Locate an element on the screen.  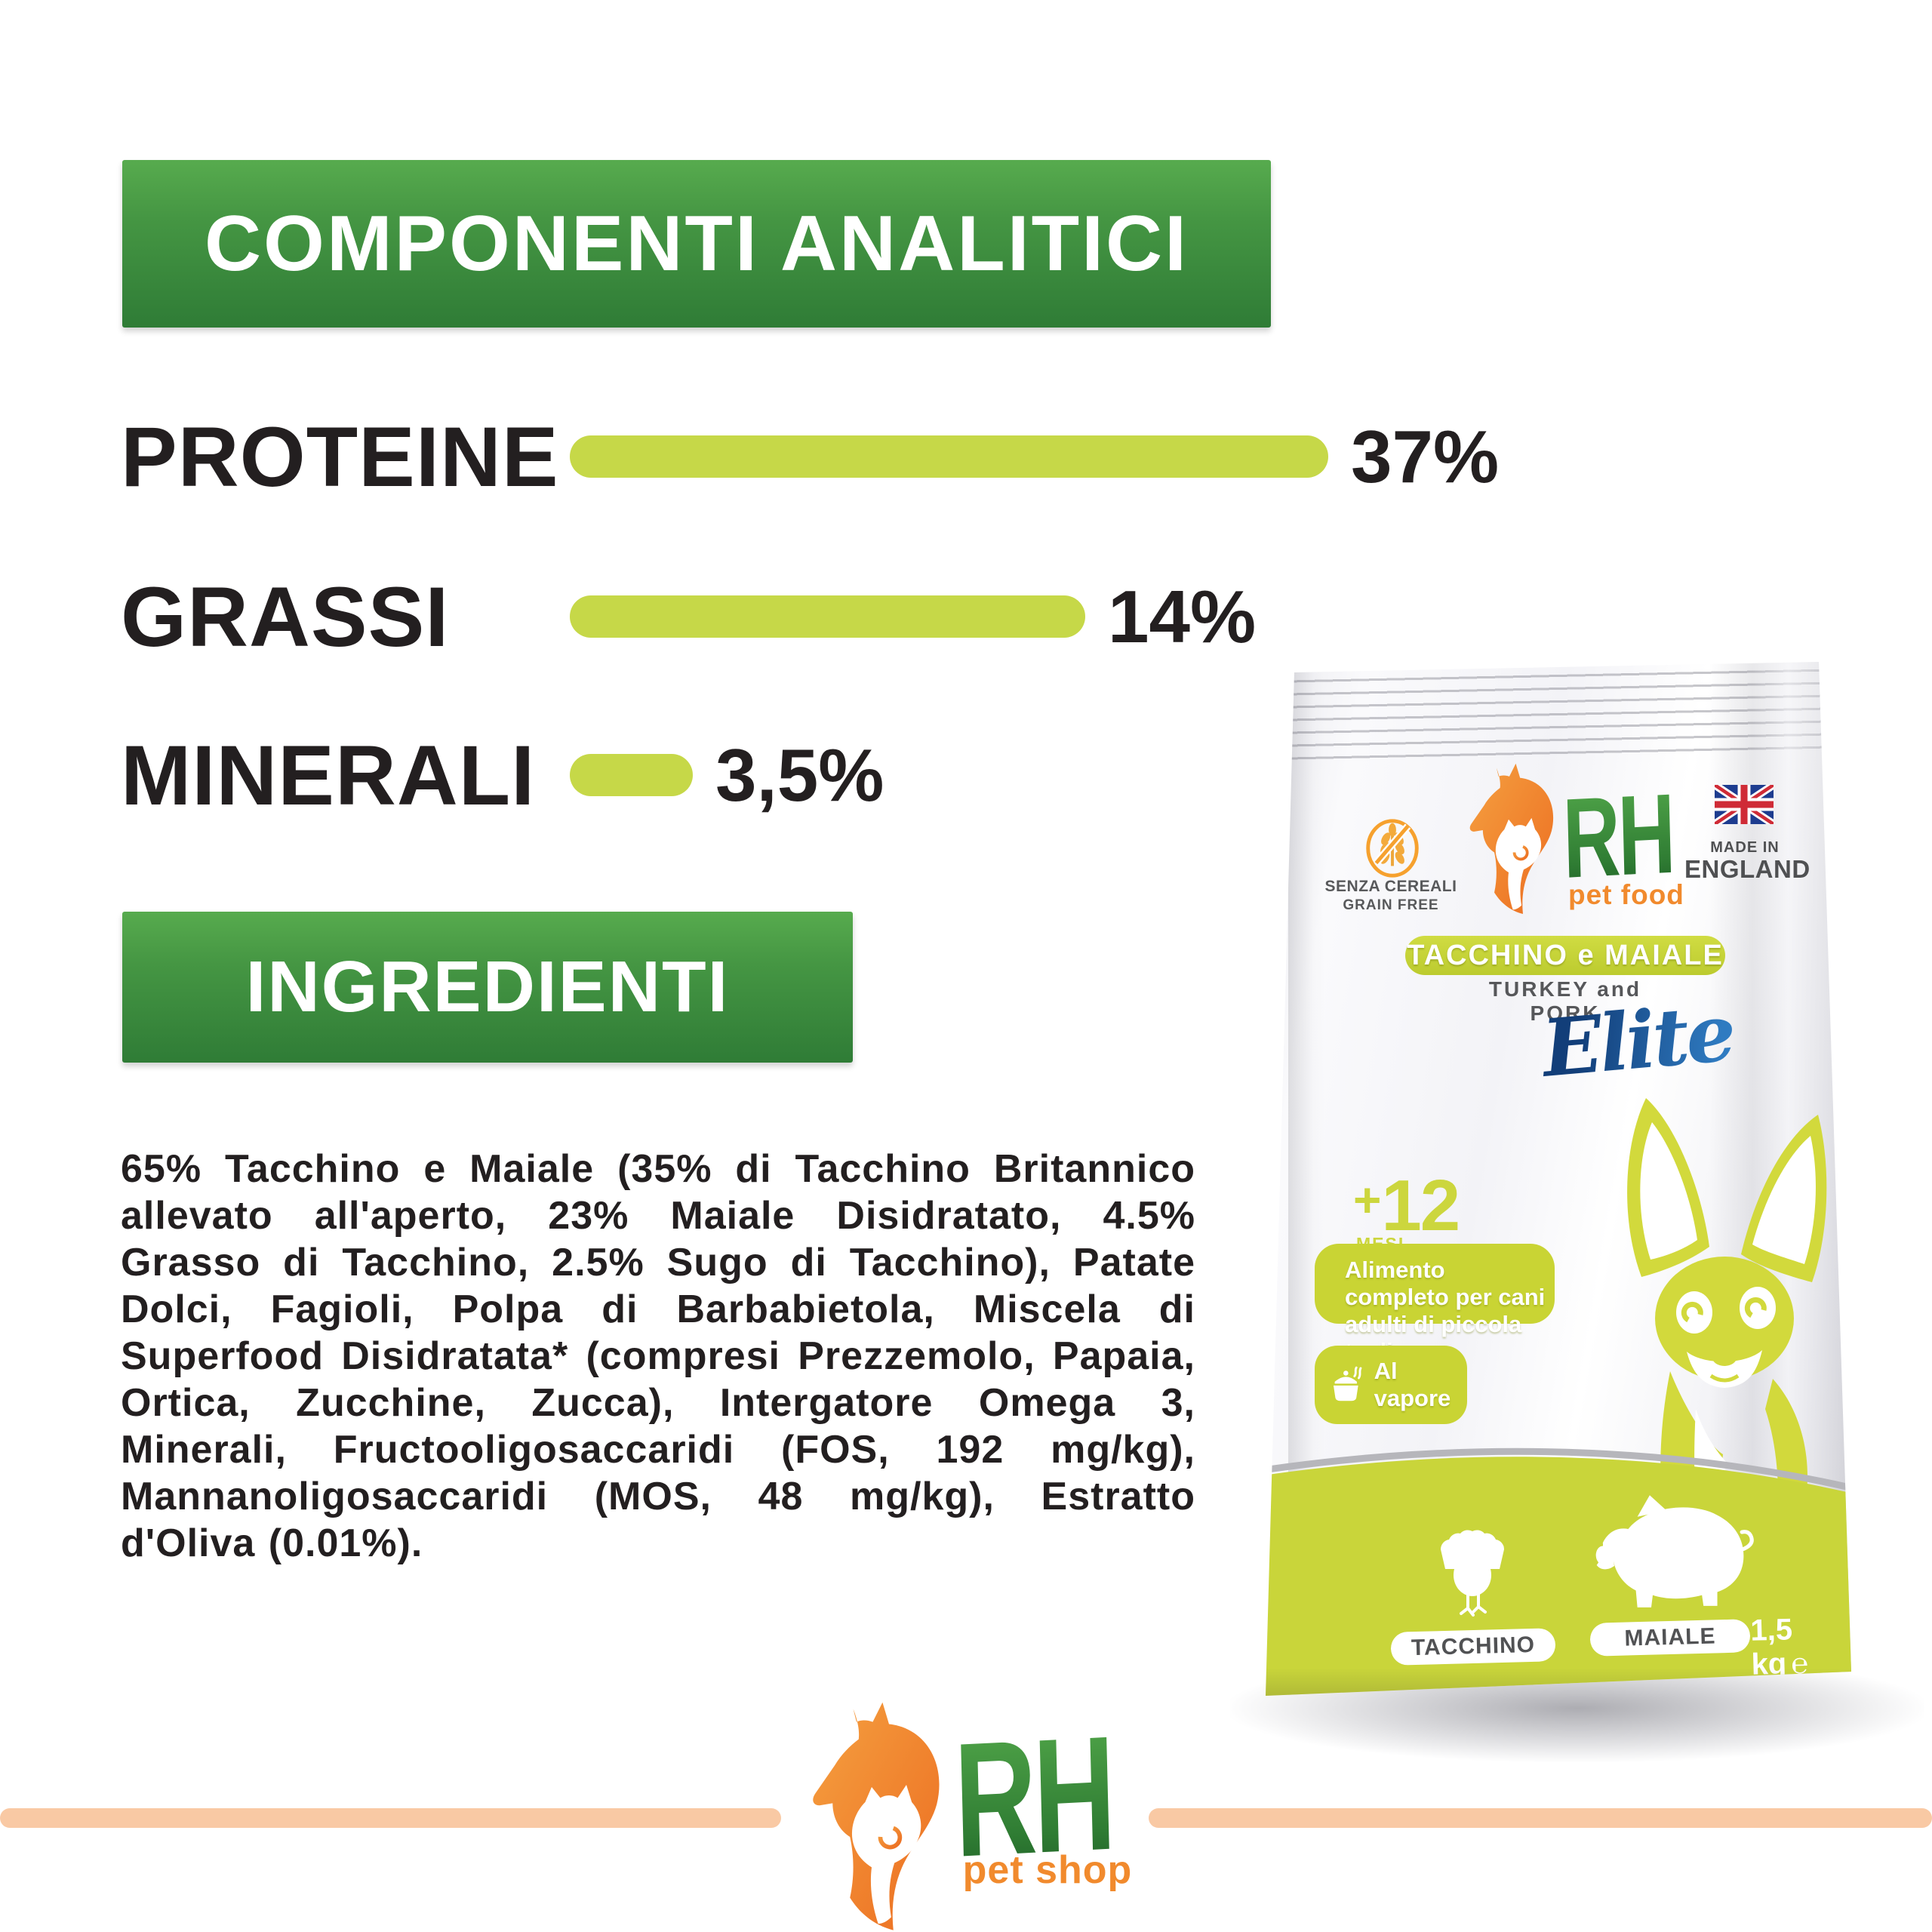
made-in-label: MADE IN is located at coordinates (1745, 847).